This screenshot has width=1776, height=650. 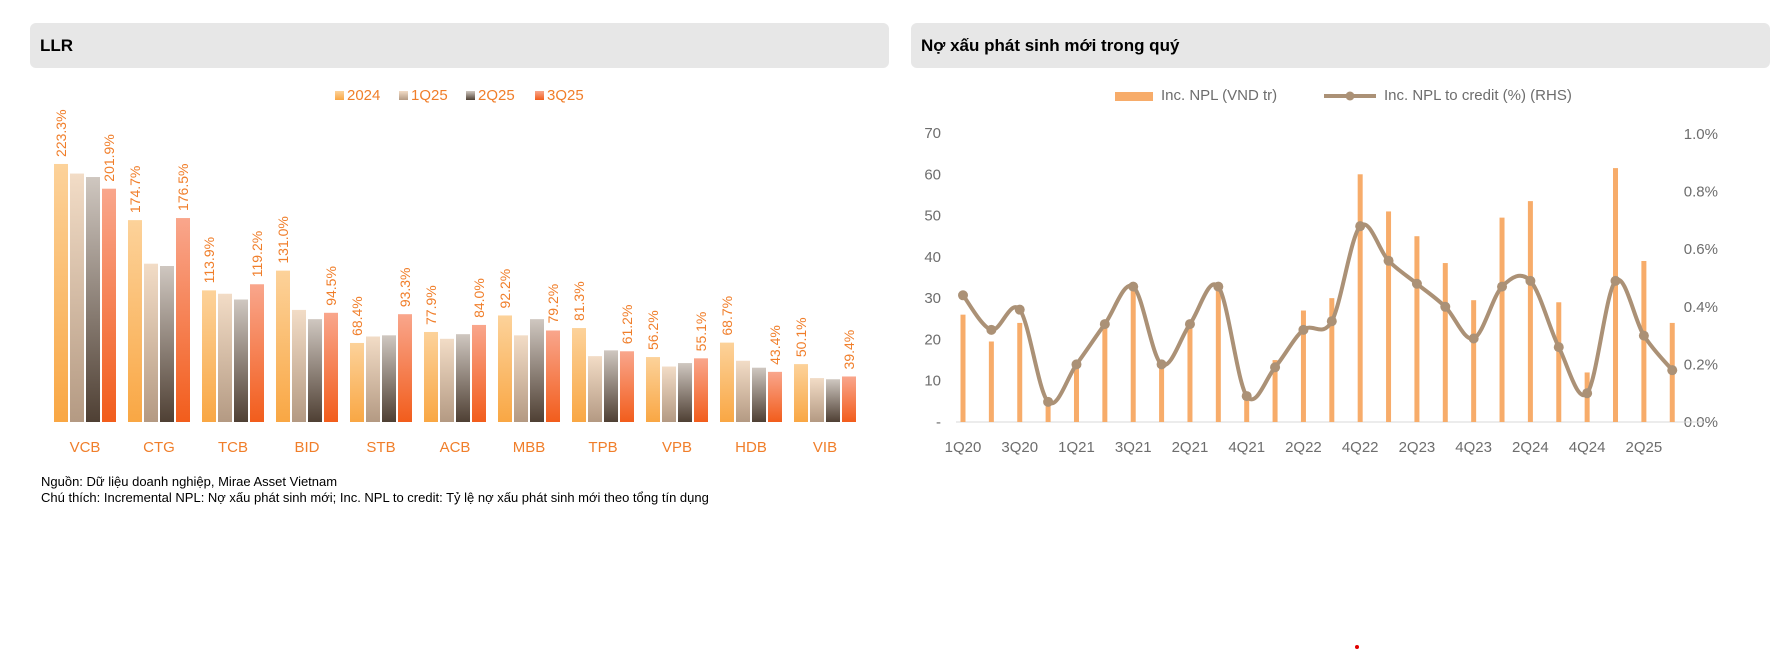 I want to click on llr-bar-TPB-1Q25, so click(x=595, y=389).